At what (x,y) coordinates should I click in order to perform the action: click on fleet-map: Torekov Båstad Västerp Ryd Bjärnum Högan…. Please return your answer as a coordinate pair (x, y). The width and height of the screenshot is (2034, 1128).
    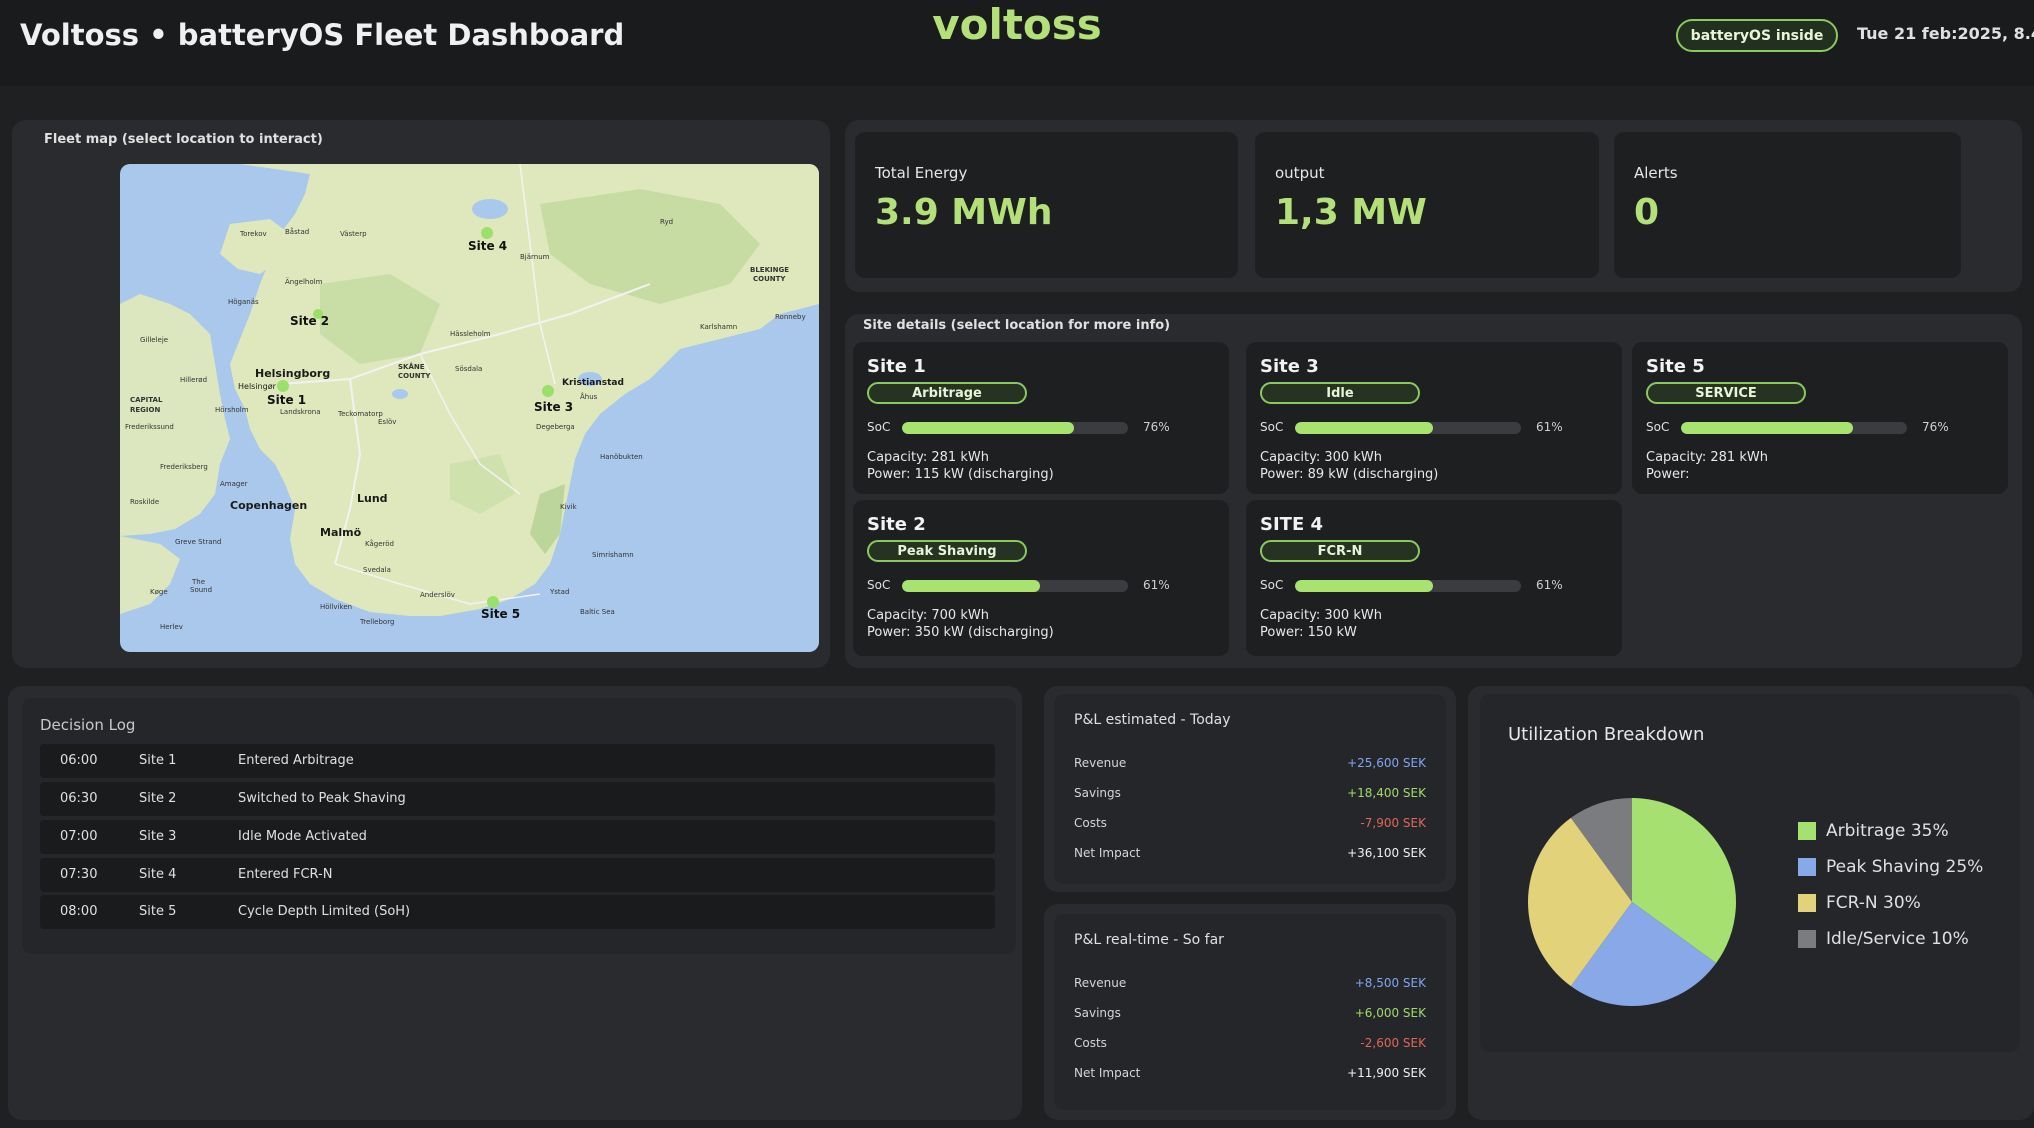
    Looking at the image, I should click on (469, 408).